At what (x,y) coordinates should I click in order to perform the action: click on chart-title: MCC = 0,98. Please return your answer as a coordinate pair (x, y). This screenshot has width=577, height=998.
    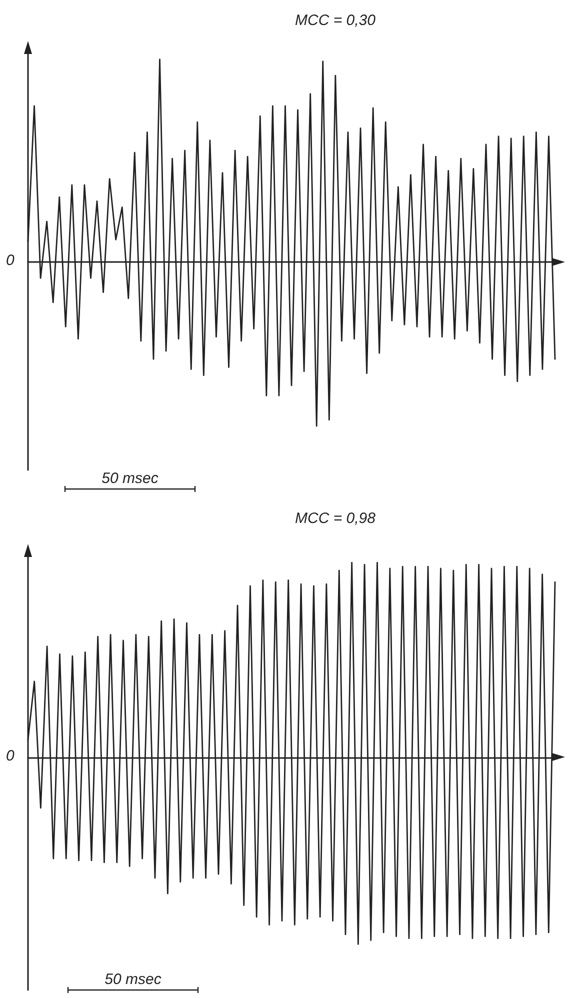
    Looking at the image, I should click on (335, 518).